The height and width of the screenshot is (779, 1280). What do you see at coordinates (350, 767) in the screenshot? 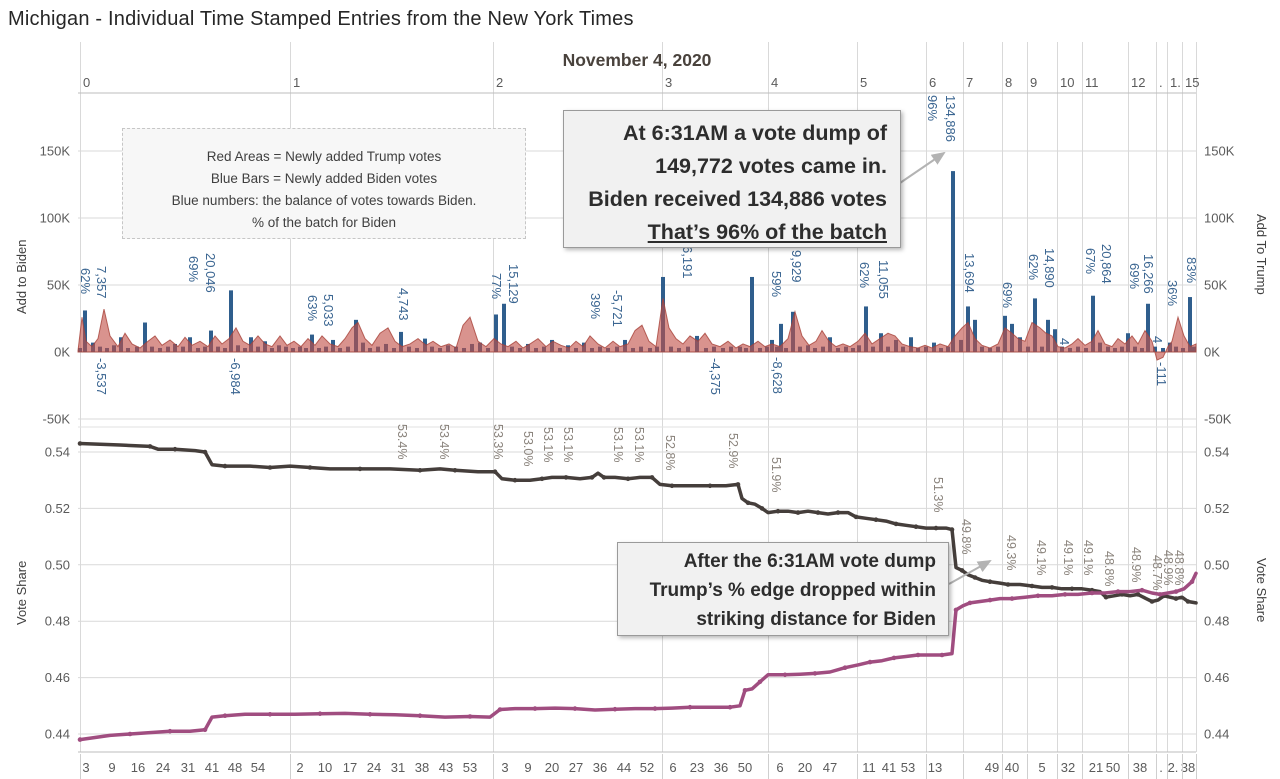
I see `minute-tick-label: 17` at bounding box center [350, 767].